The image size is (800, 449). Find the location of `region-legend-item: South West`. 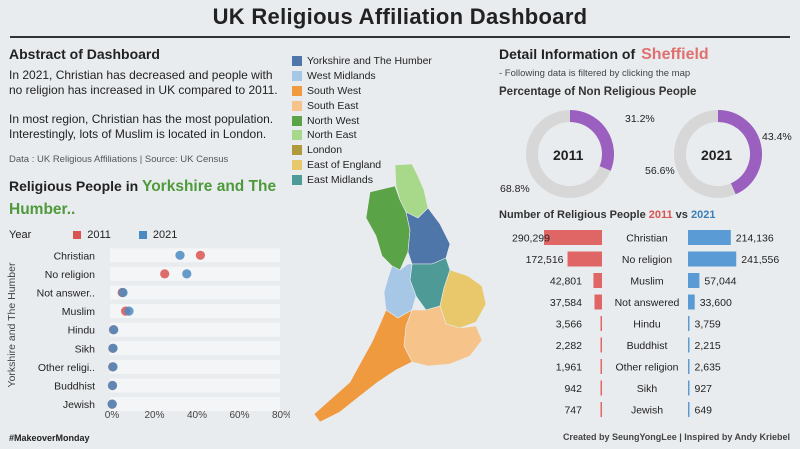

region-legend-item: South West is located at coordinates (372, 91).